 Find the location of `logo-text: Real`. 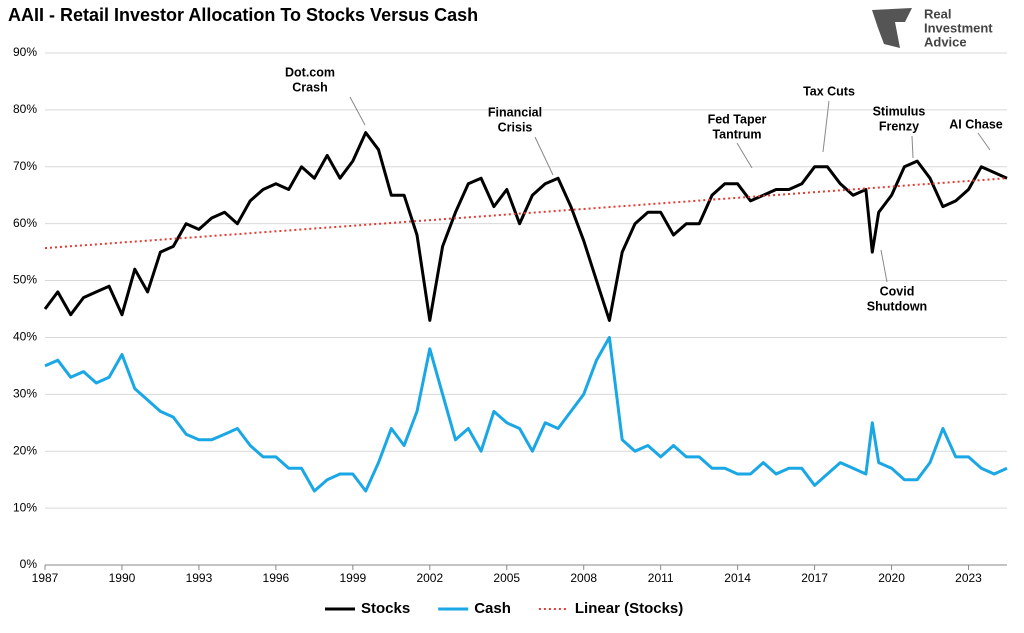

logo-text: Real is located at coordinates (937, 13).